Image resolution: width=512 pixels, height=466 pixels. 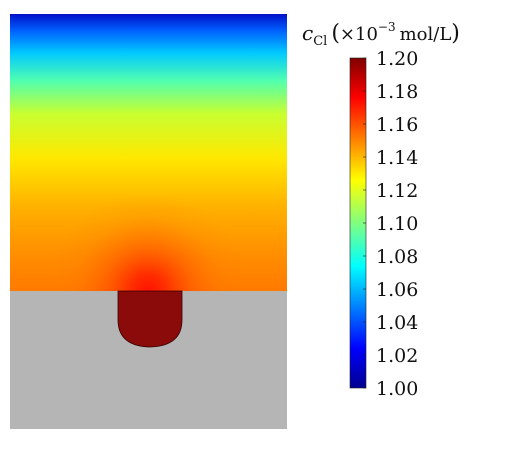 What do you see at coordinates (455, 33) in the screenshot?
I see `close-paren: )` at bounding box center [455, 33].